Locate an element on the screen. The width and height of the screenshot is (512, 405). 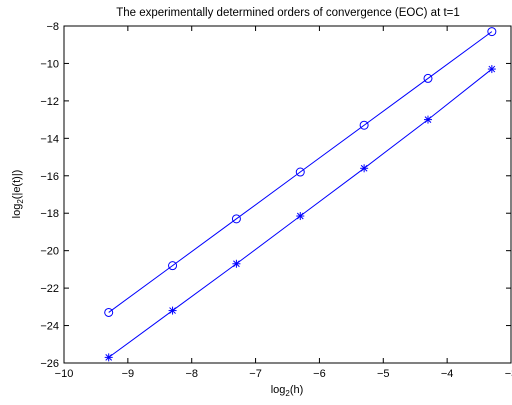
x-tick-label: −7 is located at coordinates (255, 374).